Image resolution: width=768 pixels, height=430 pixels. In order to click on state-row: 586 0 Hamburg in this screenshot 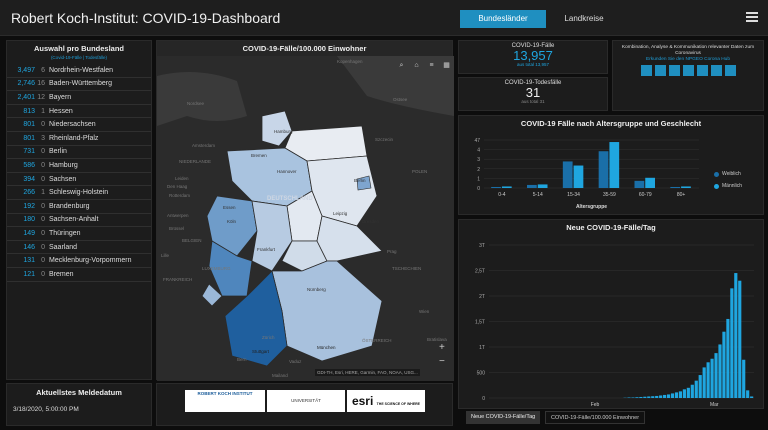, I will do `click(79, 166)`.